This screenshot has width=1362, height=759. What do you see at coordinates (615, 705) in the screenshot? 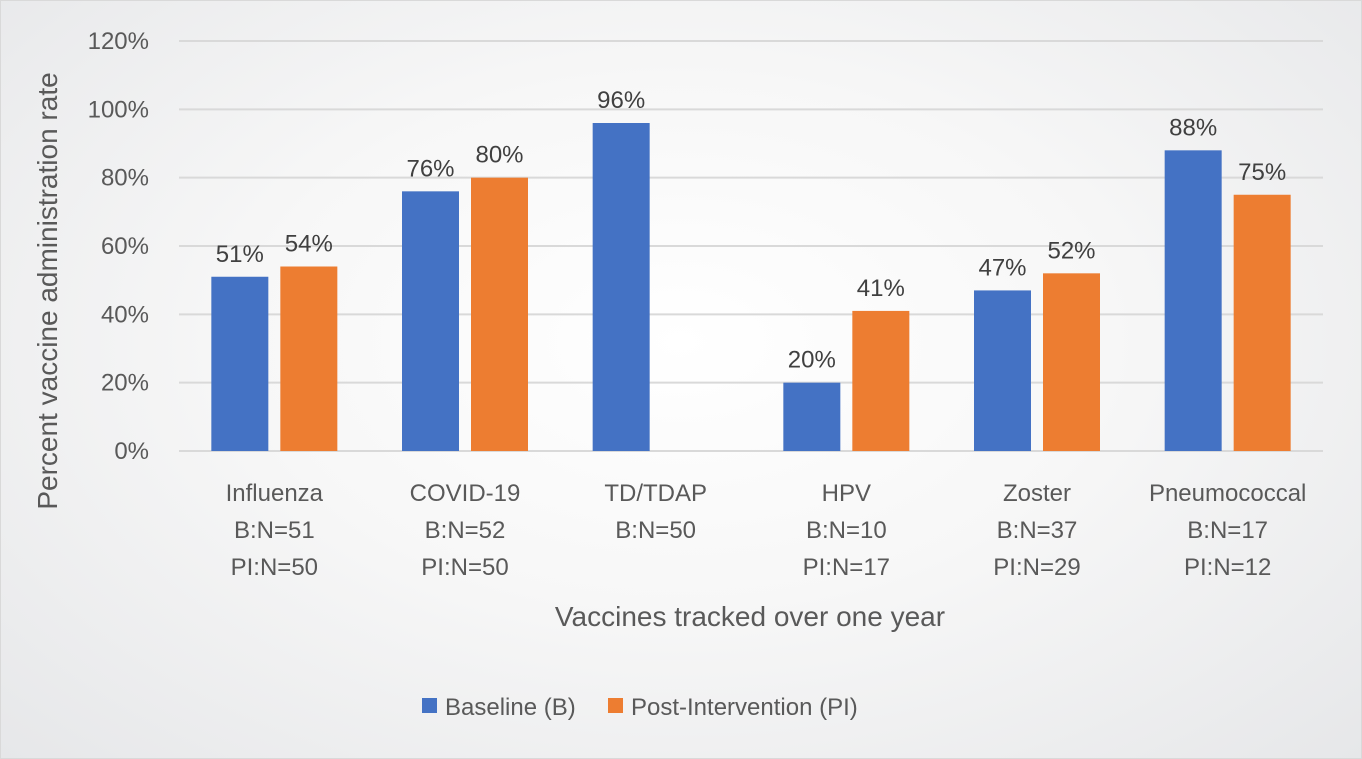
I see `post-intervention-legend-swatch` at bounding box center [615, 705].